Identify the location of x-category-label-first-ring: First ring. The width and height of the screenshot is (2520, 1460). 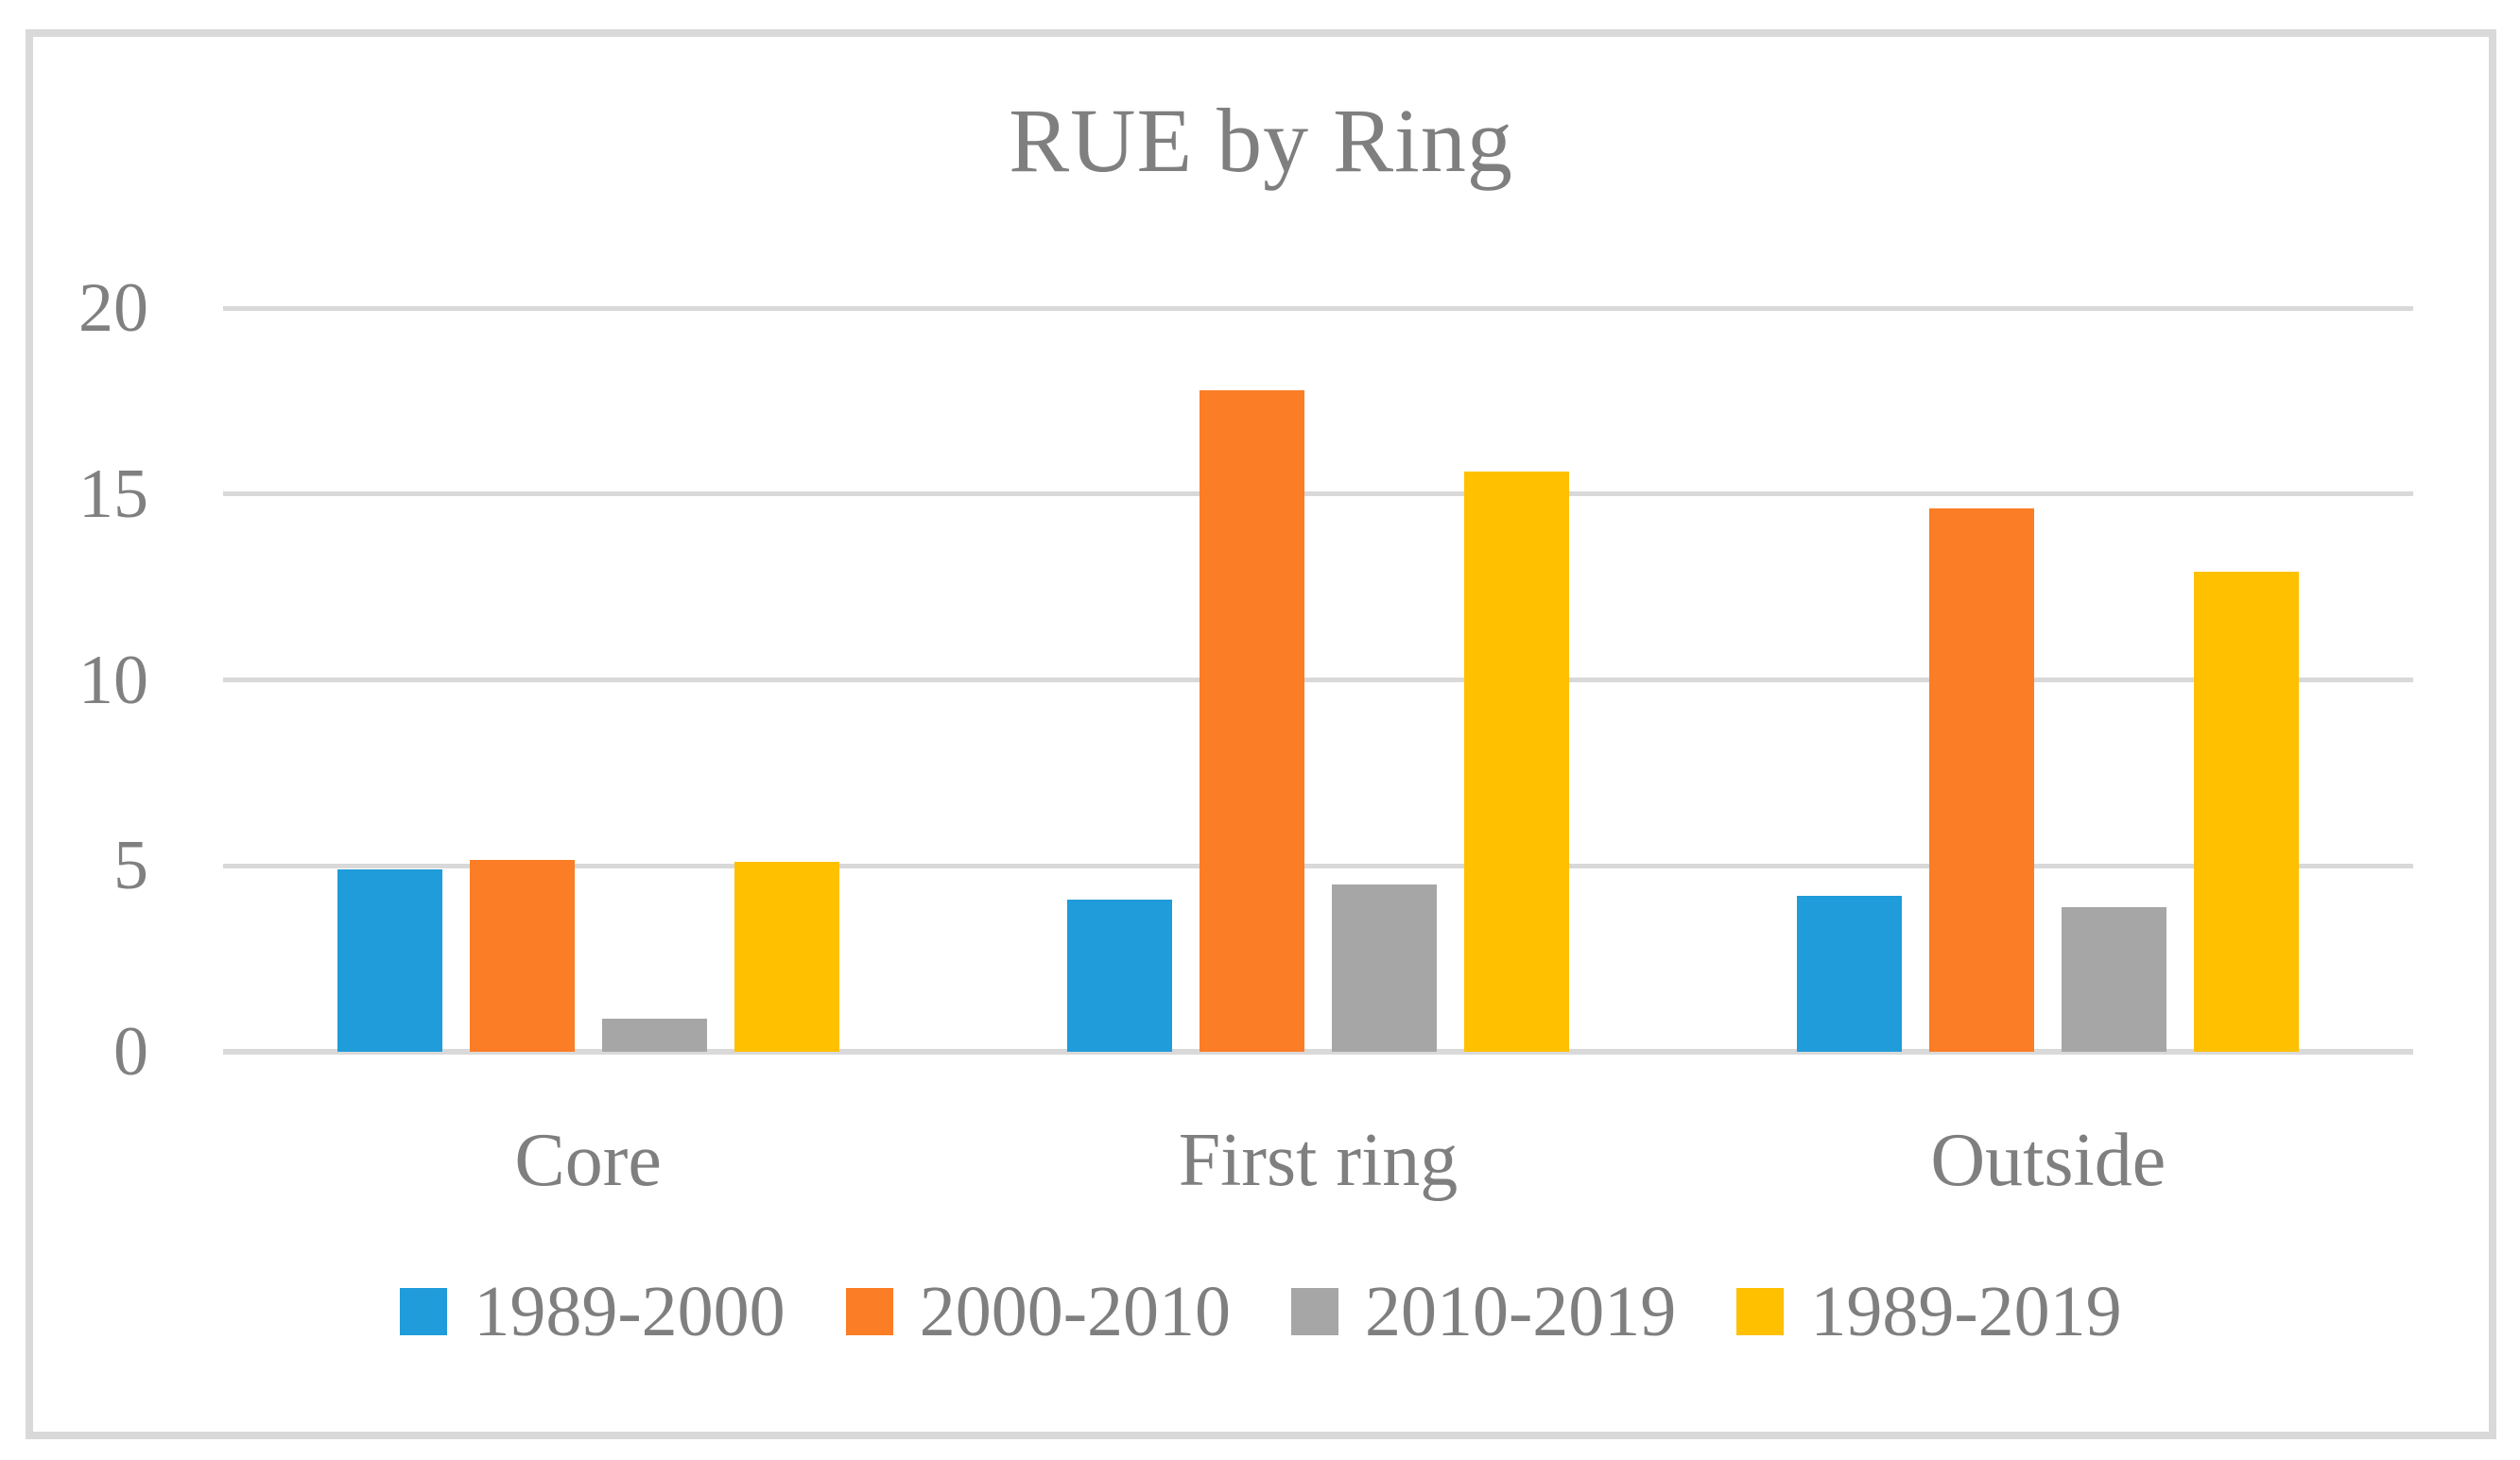
(1318, 1160).